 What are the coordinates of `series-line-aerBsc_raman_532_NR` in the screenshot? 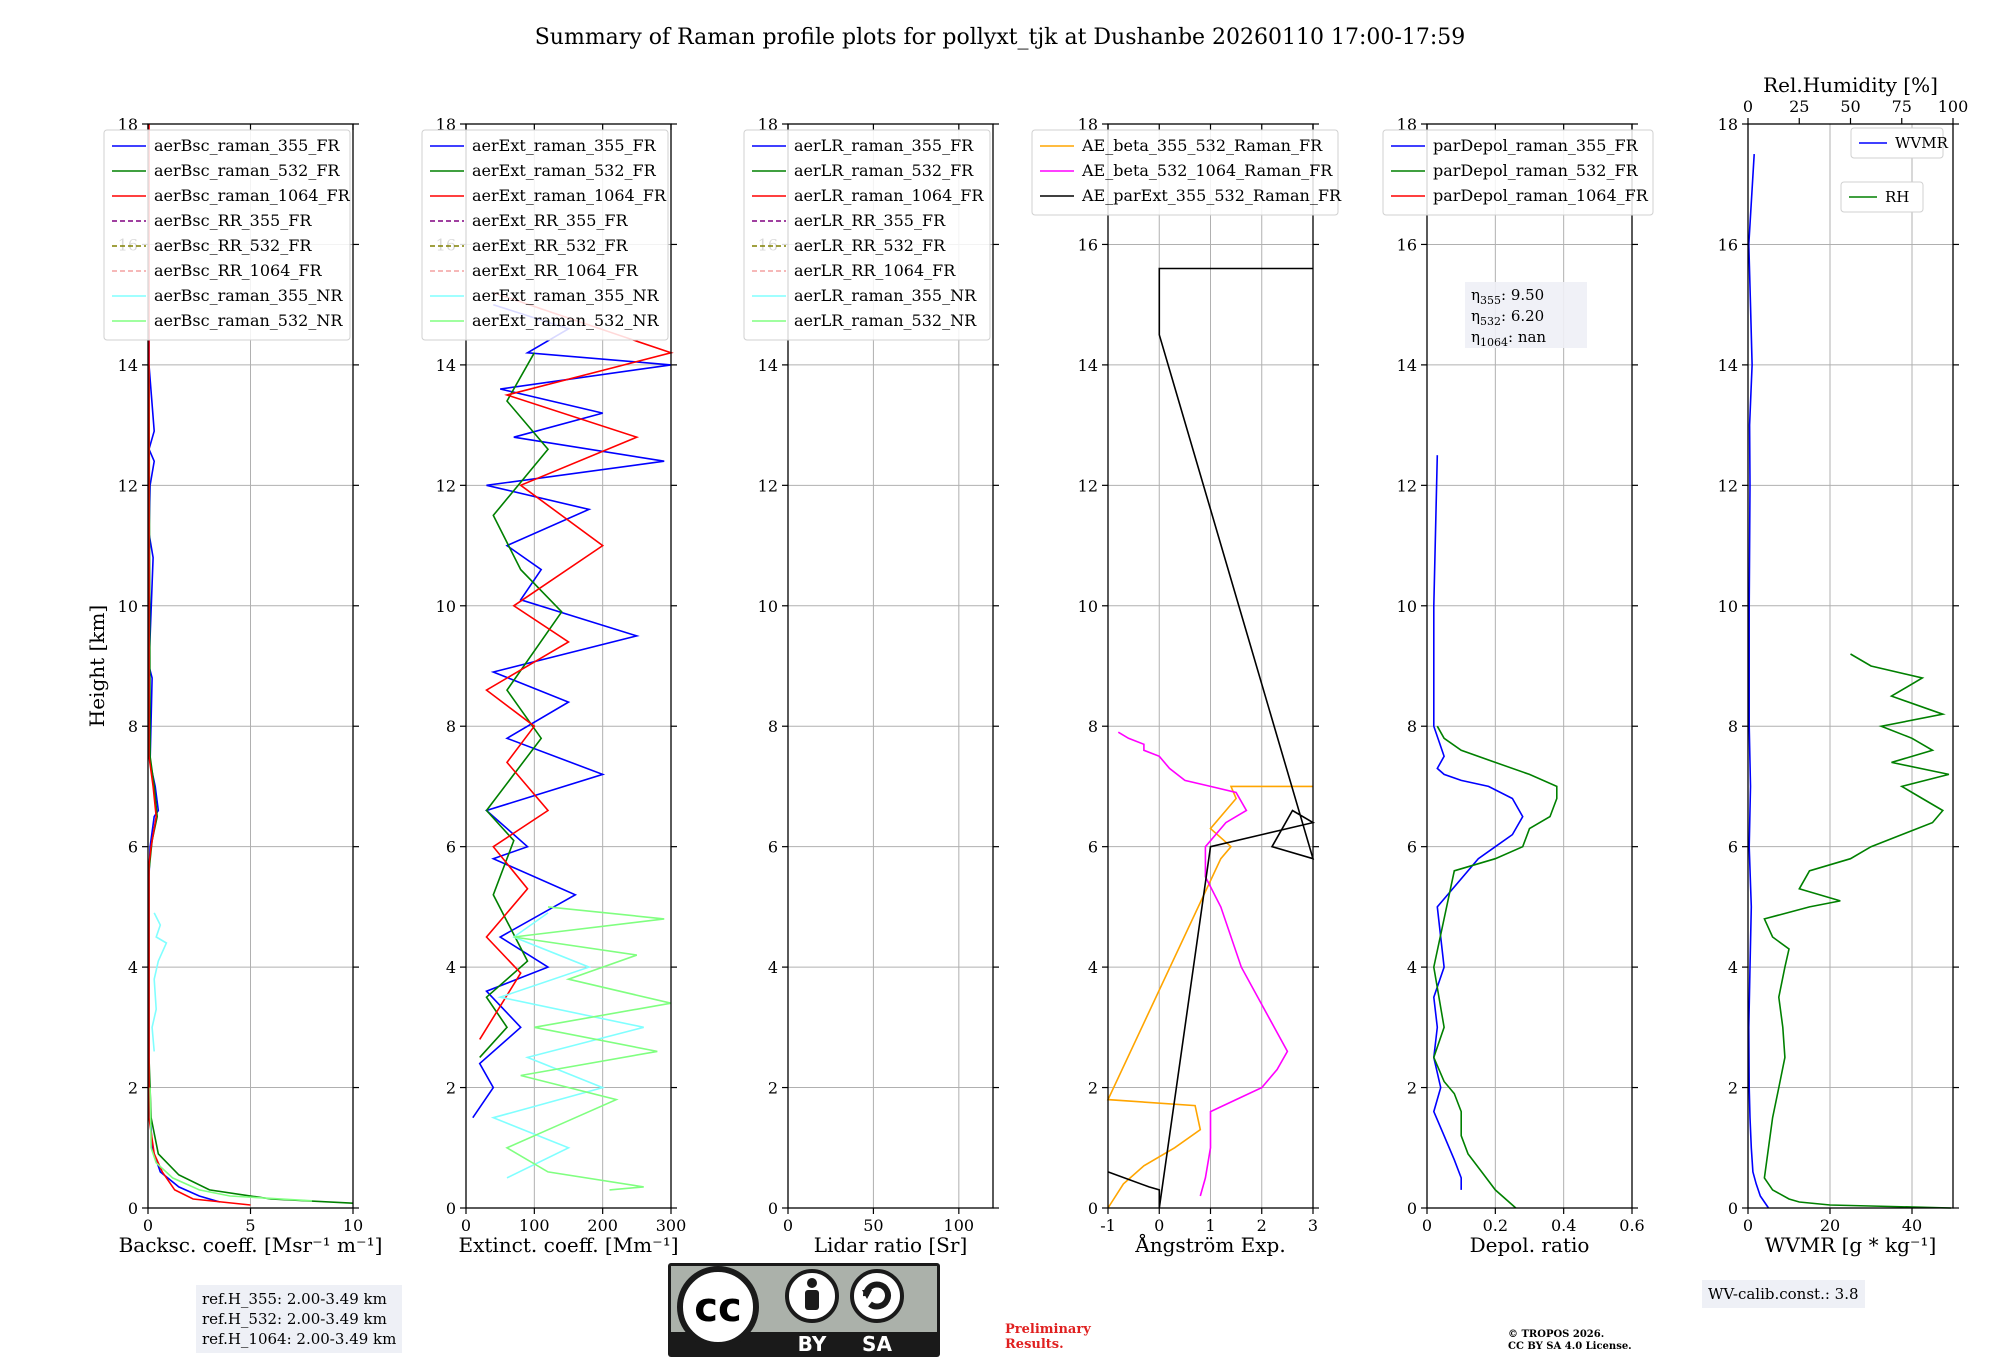 It's located at (231, 1144).